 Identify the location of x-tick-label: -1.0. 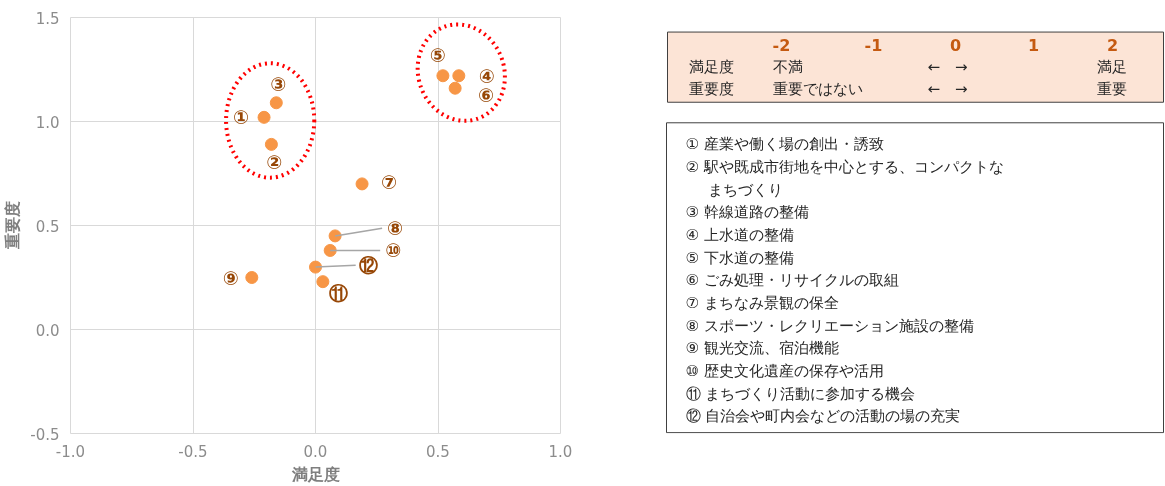
(70, 451).